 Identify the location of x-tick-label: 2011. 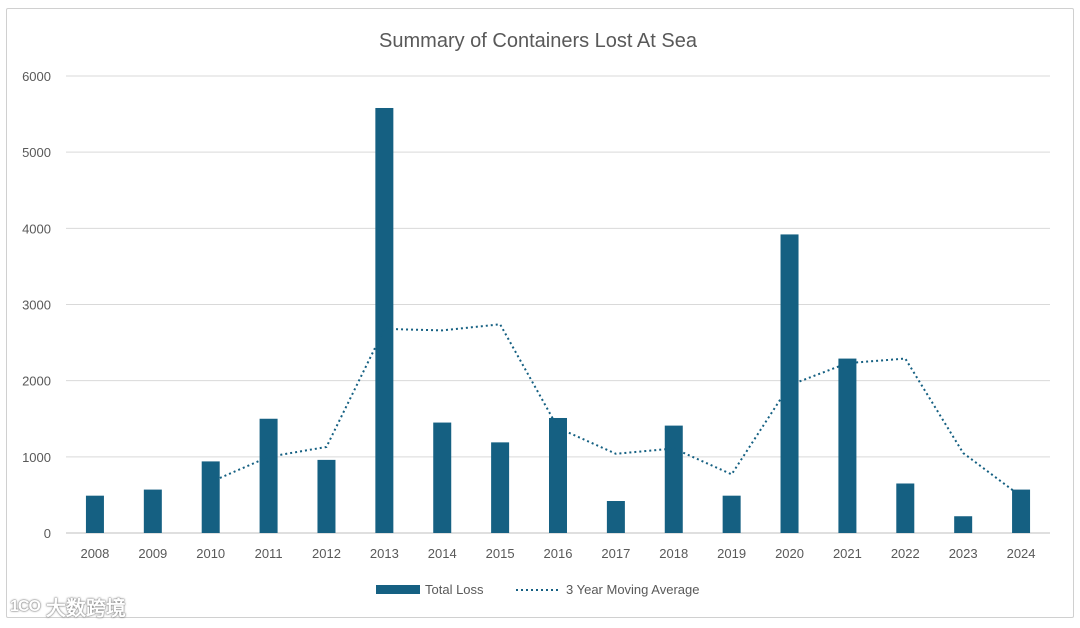
(269, 553).